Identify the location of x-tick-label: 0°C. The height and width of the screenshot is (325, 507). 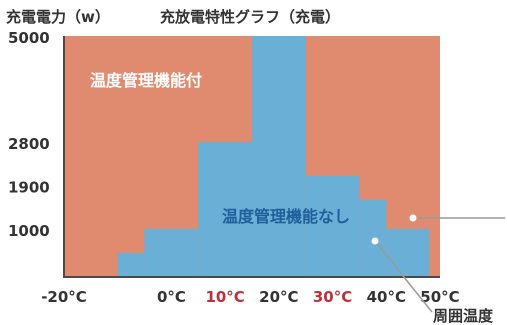
(171, 297).